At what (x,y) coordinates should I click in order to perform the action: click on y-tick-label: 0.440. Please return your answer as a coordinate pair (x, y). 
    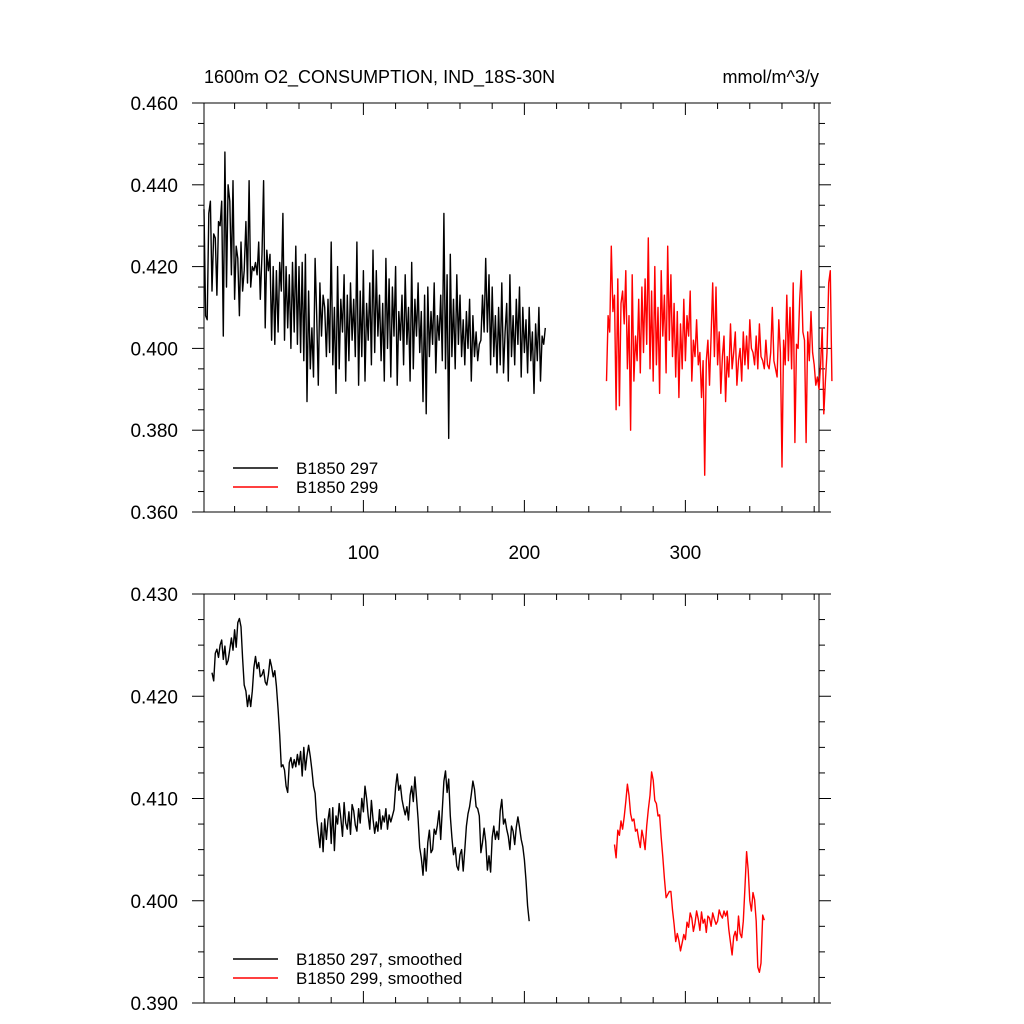
    Looking at the image, I should click on (154, 186).